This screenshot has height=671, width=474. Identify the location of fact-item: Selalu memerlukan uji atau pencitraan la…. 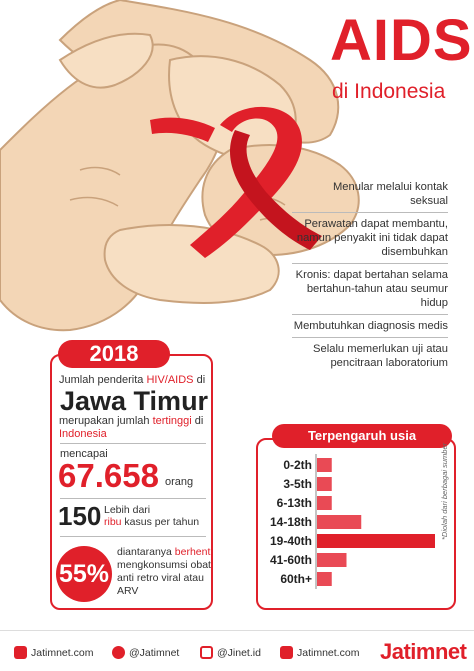
(380, 356).